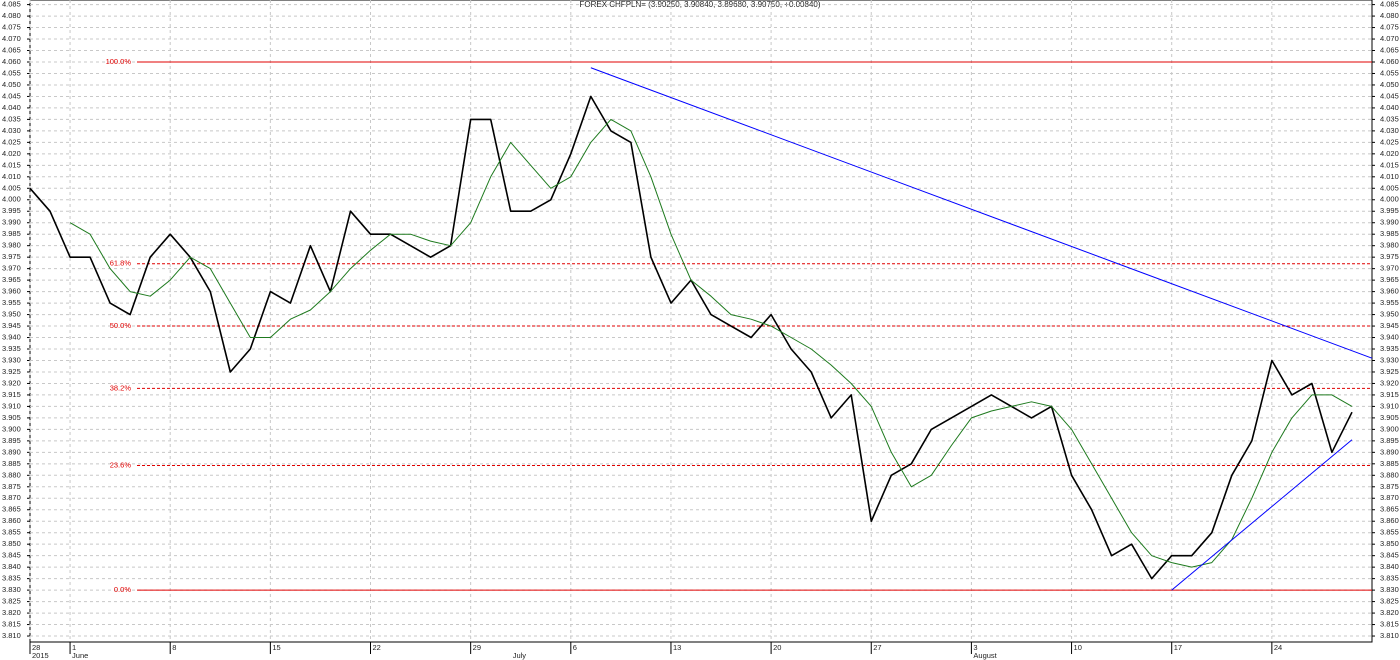  What do you see at coordinates (11, 635) in the screenshot?
I see `y-tick-label: 3.810` at bounding box center [11, 635].